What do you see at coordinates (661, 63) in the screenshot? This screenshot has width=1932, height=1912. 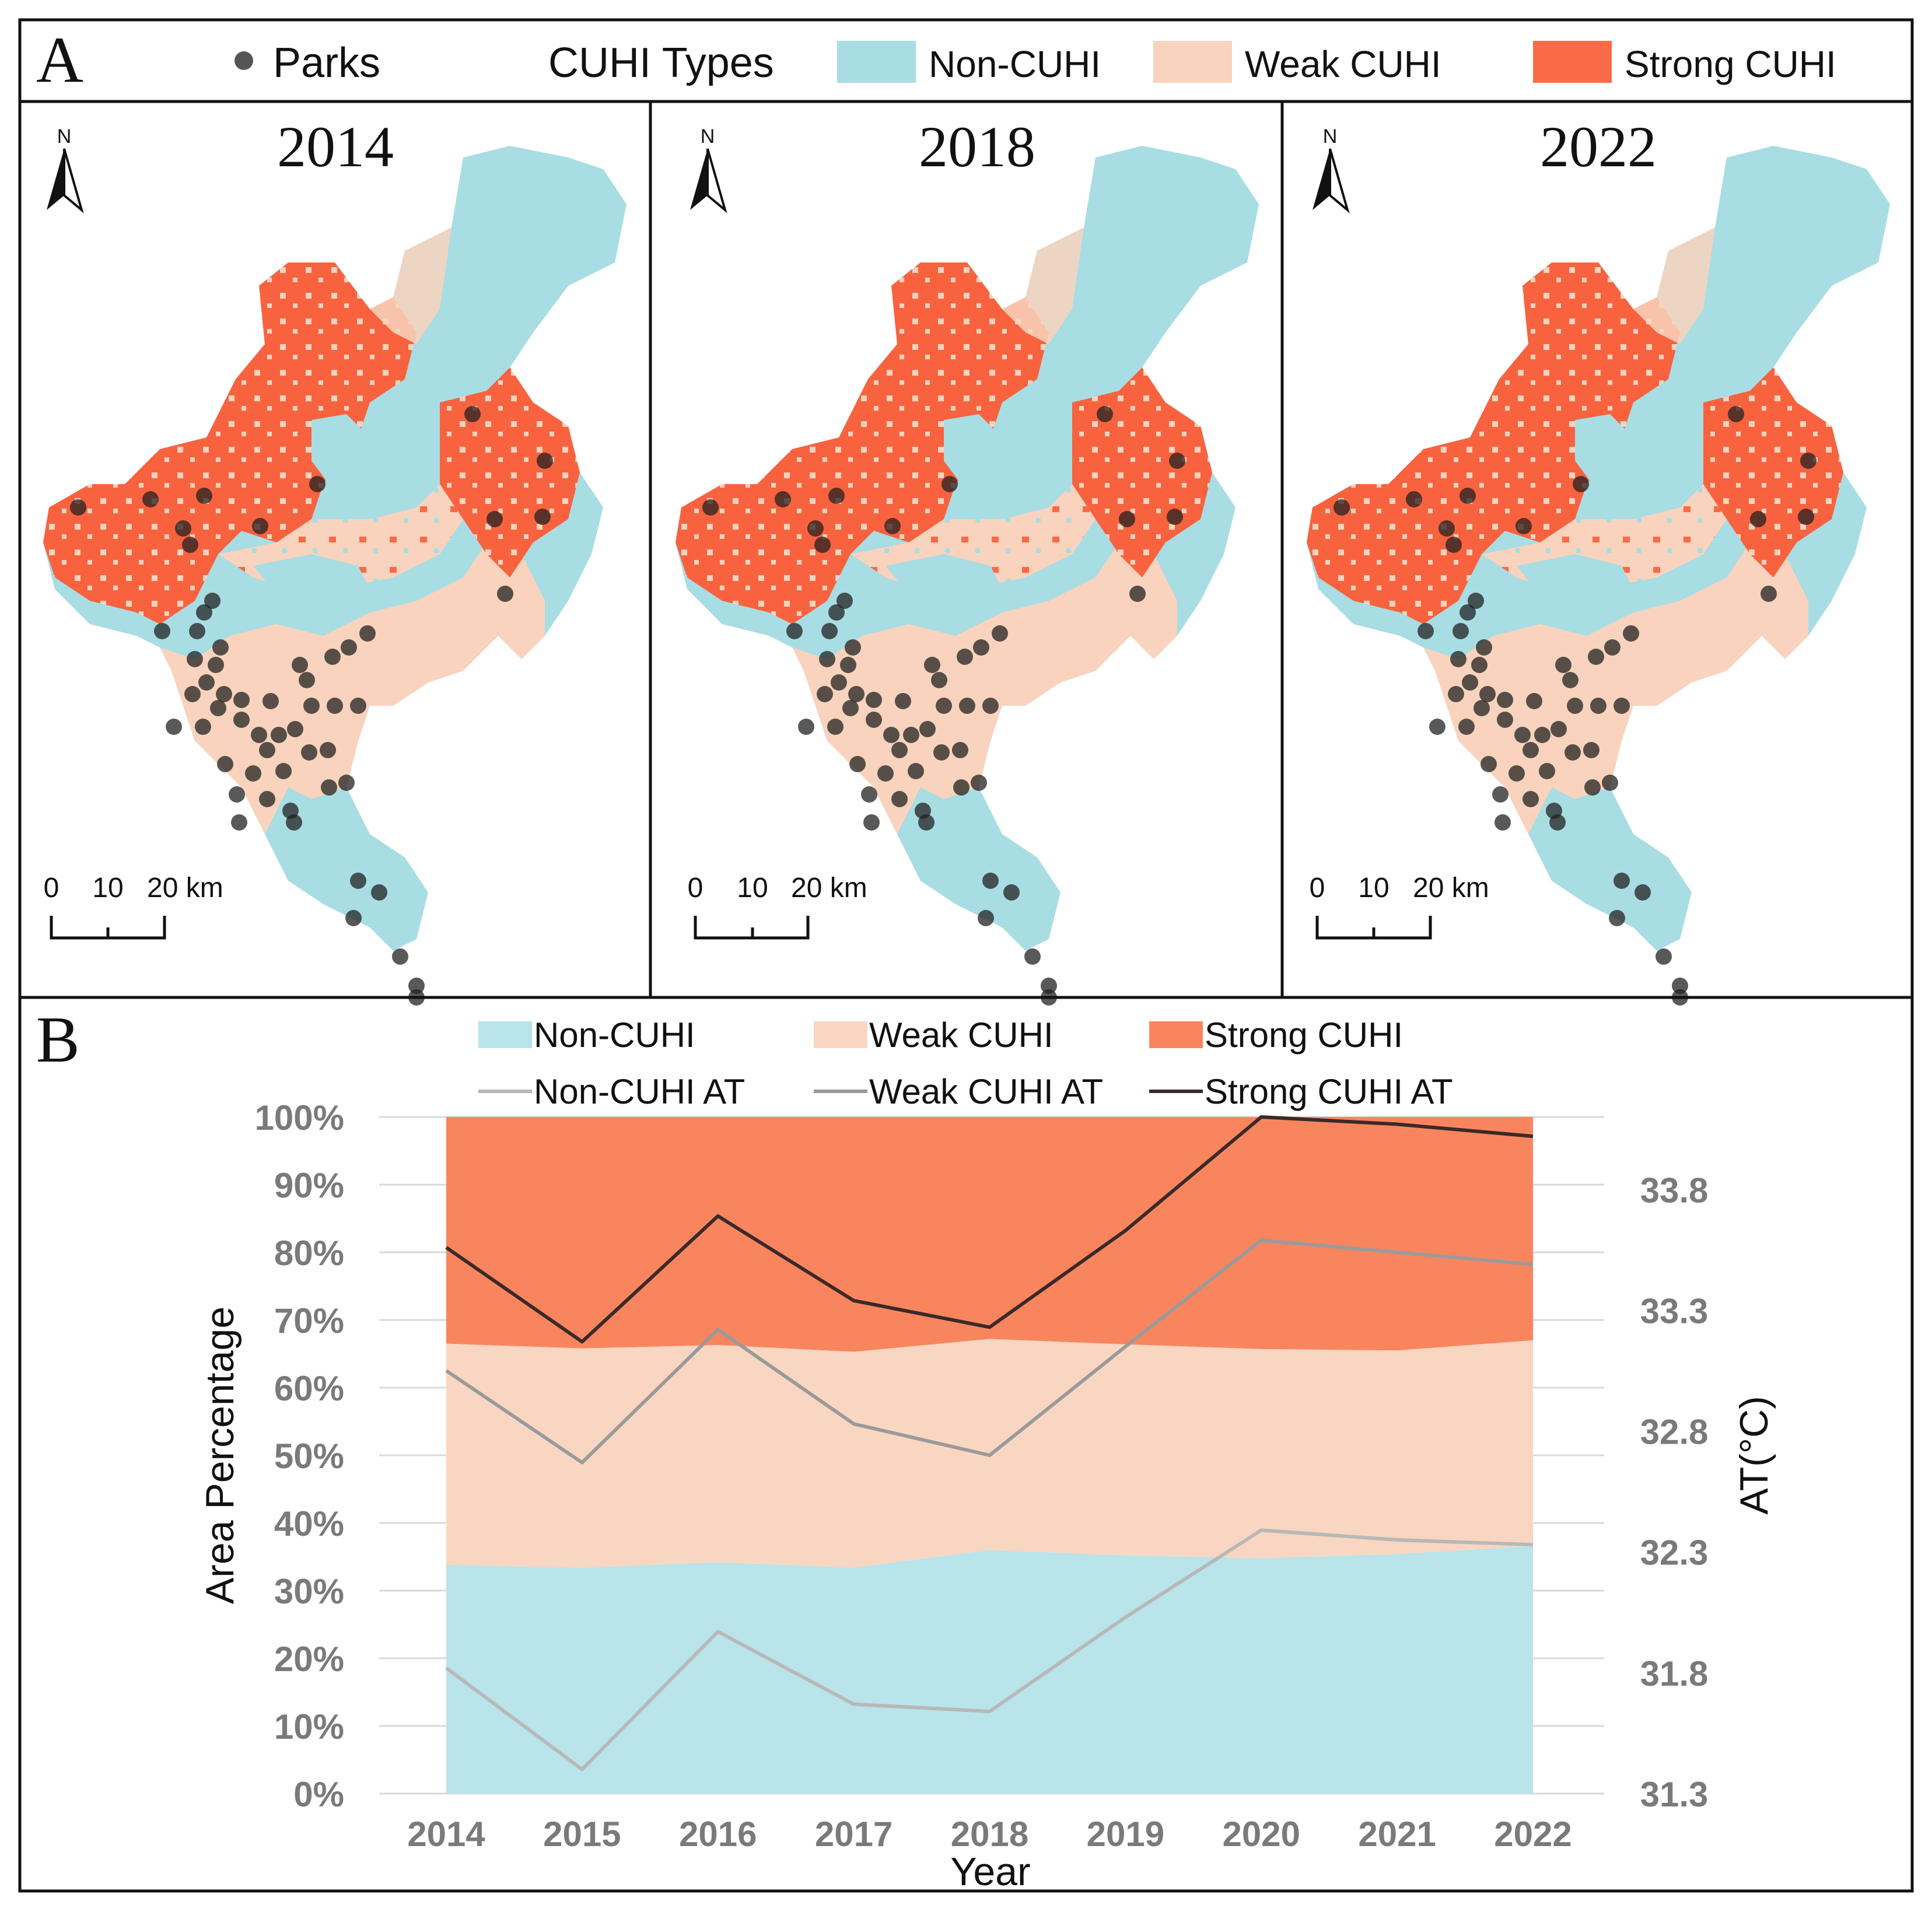 I see `cuhi-types-title: CUHI Types` at bounding box center [661, 63].